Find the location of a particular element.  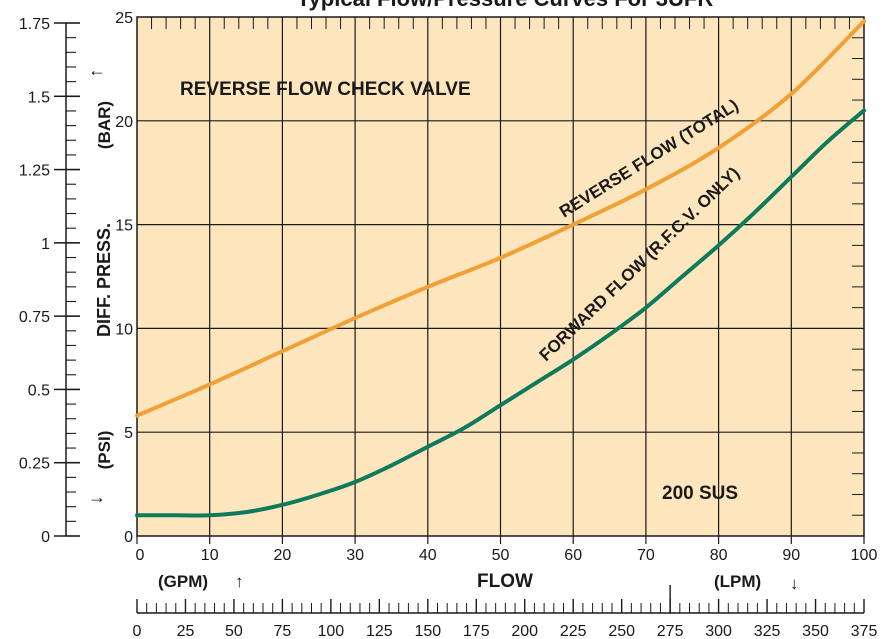

bar-tick-label: 1 is located at coordinates (45, 244).